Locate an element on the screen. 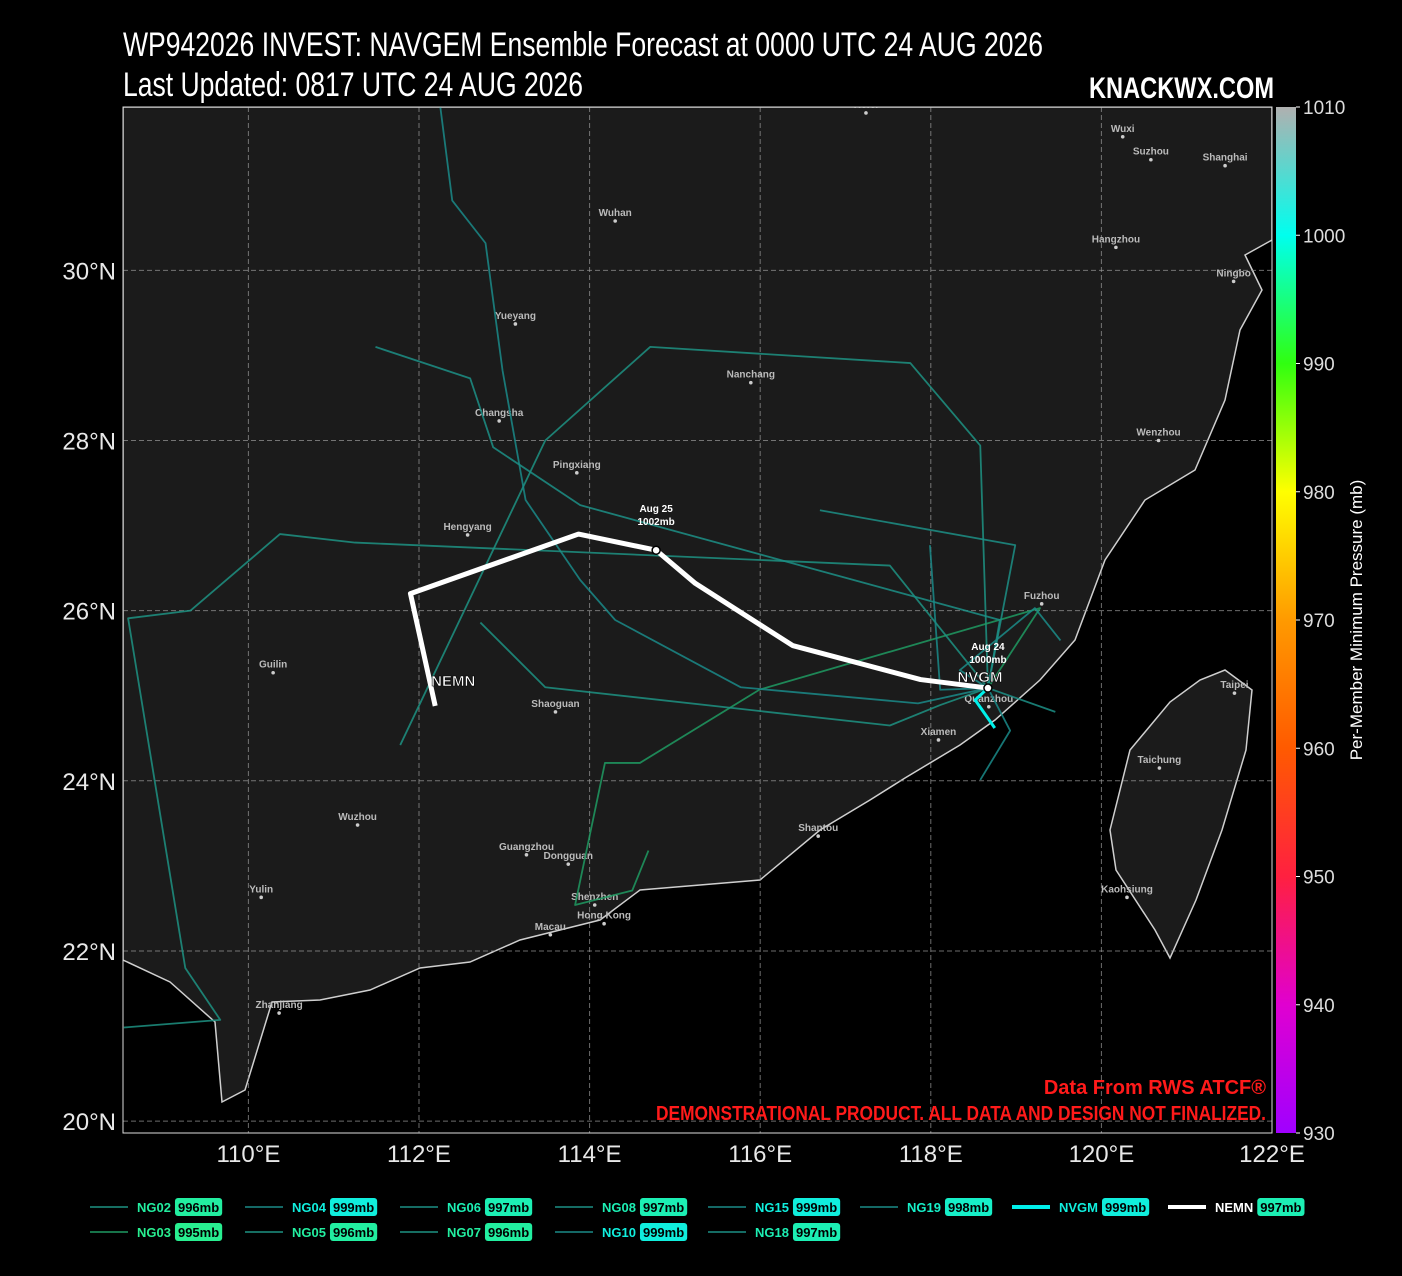  legend-name: NG05 is located at coordinates (309, 1232).